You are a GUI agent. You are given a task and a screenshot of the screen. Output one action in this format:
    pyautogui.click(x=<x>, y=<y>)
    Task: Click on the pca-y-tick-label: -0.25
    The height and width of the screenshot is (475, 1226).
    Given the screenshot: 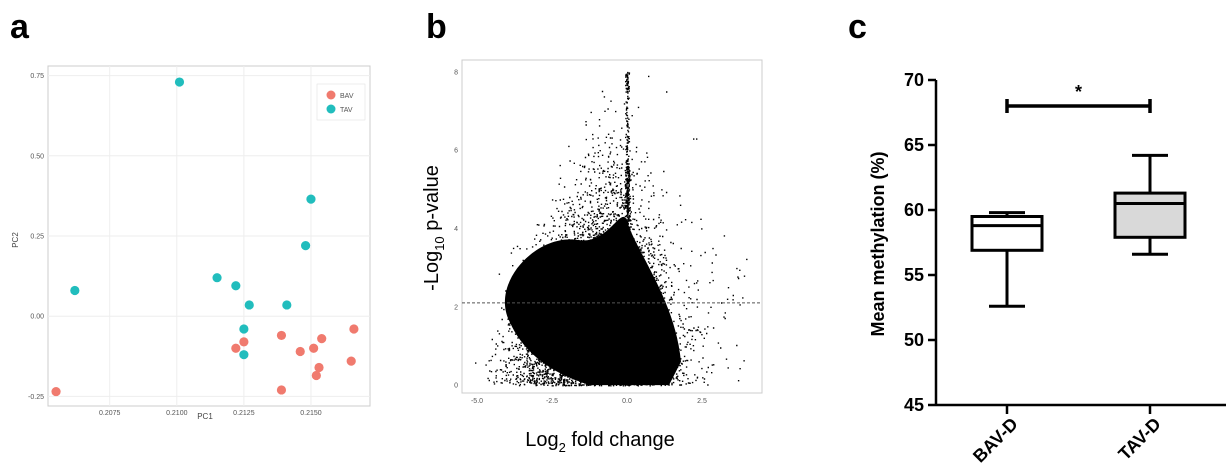 What is the action you would take?
    pyautogui.click(x=36, y=397)
    